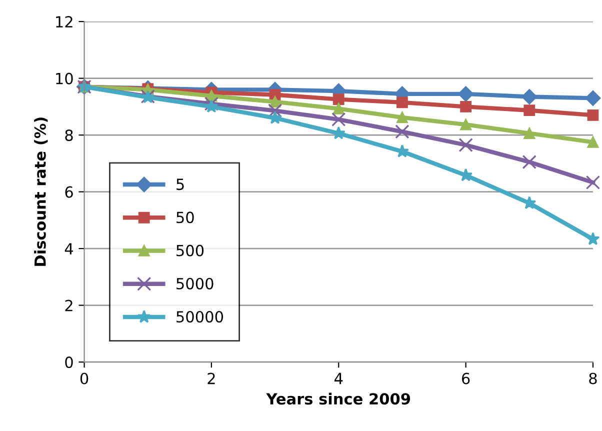  I want to click on x-tick-label: 6, so click(466, 378).